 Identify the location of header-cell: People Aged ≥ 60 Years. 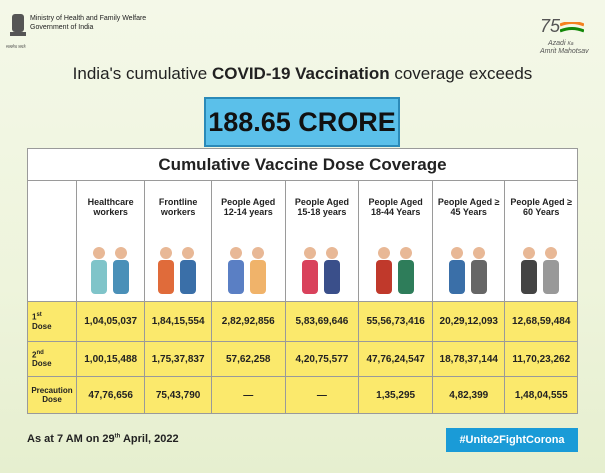
(541, 241).